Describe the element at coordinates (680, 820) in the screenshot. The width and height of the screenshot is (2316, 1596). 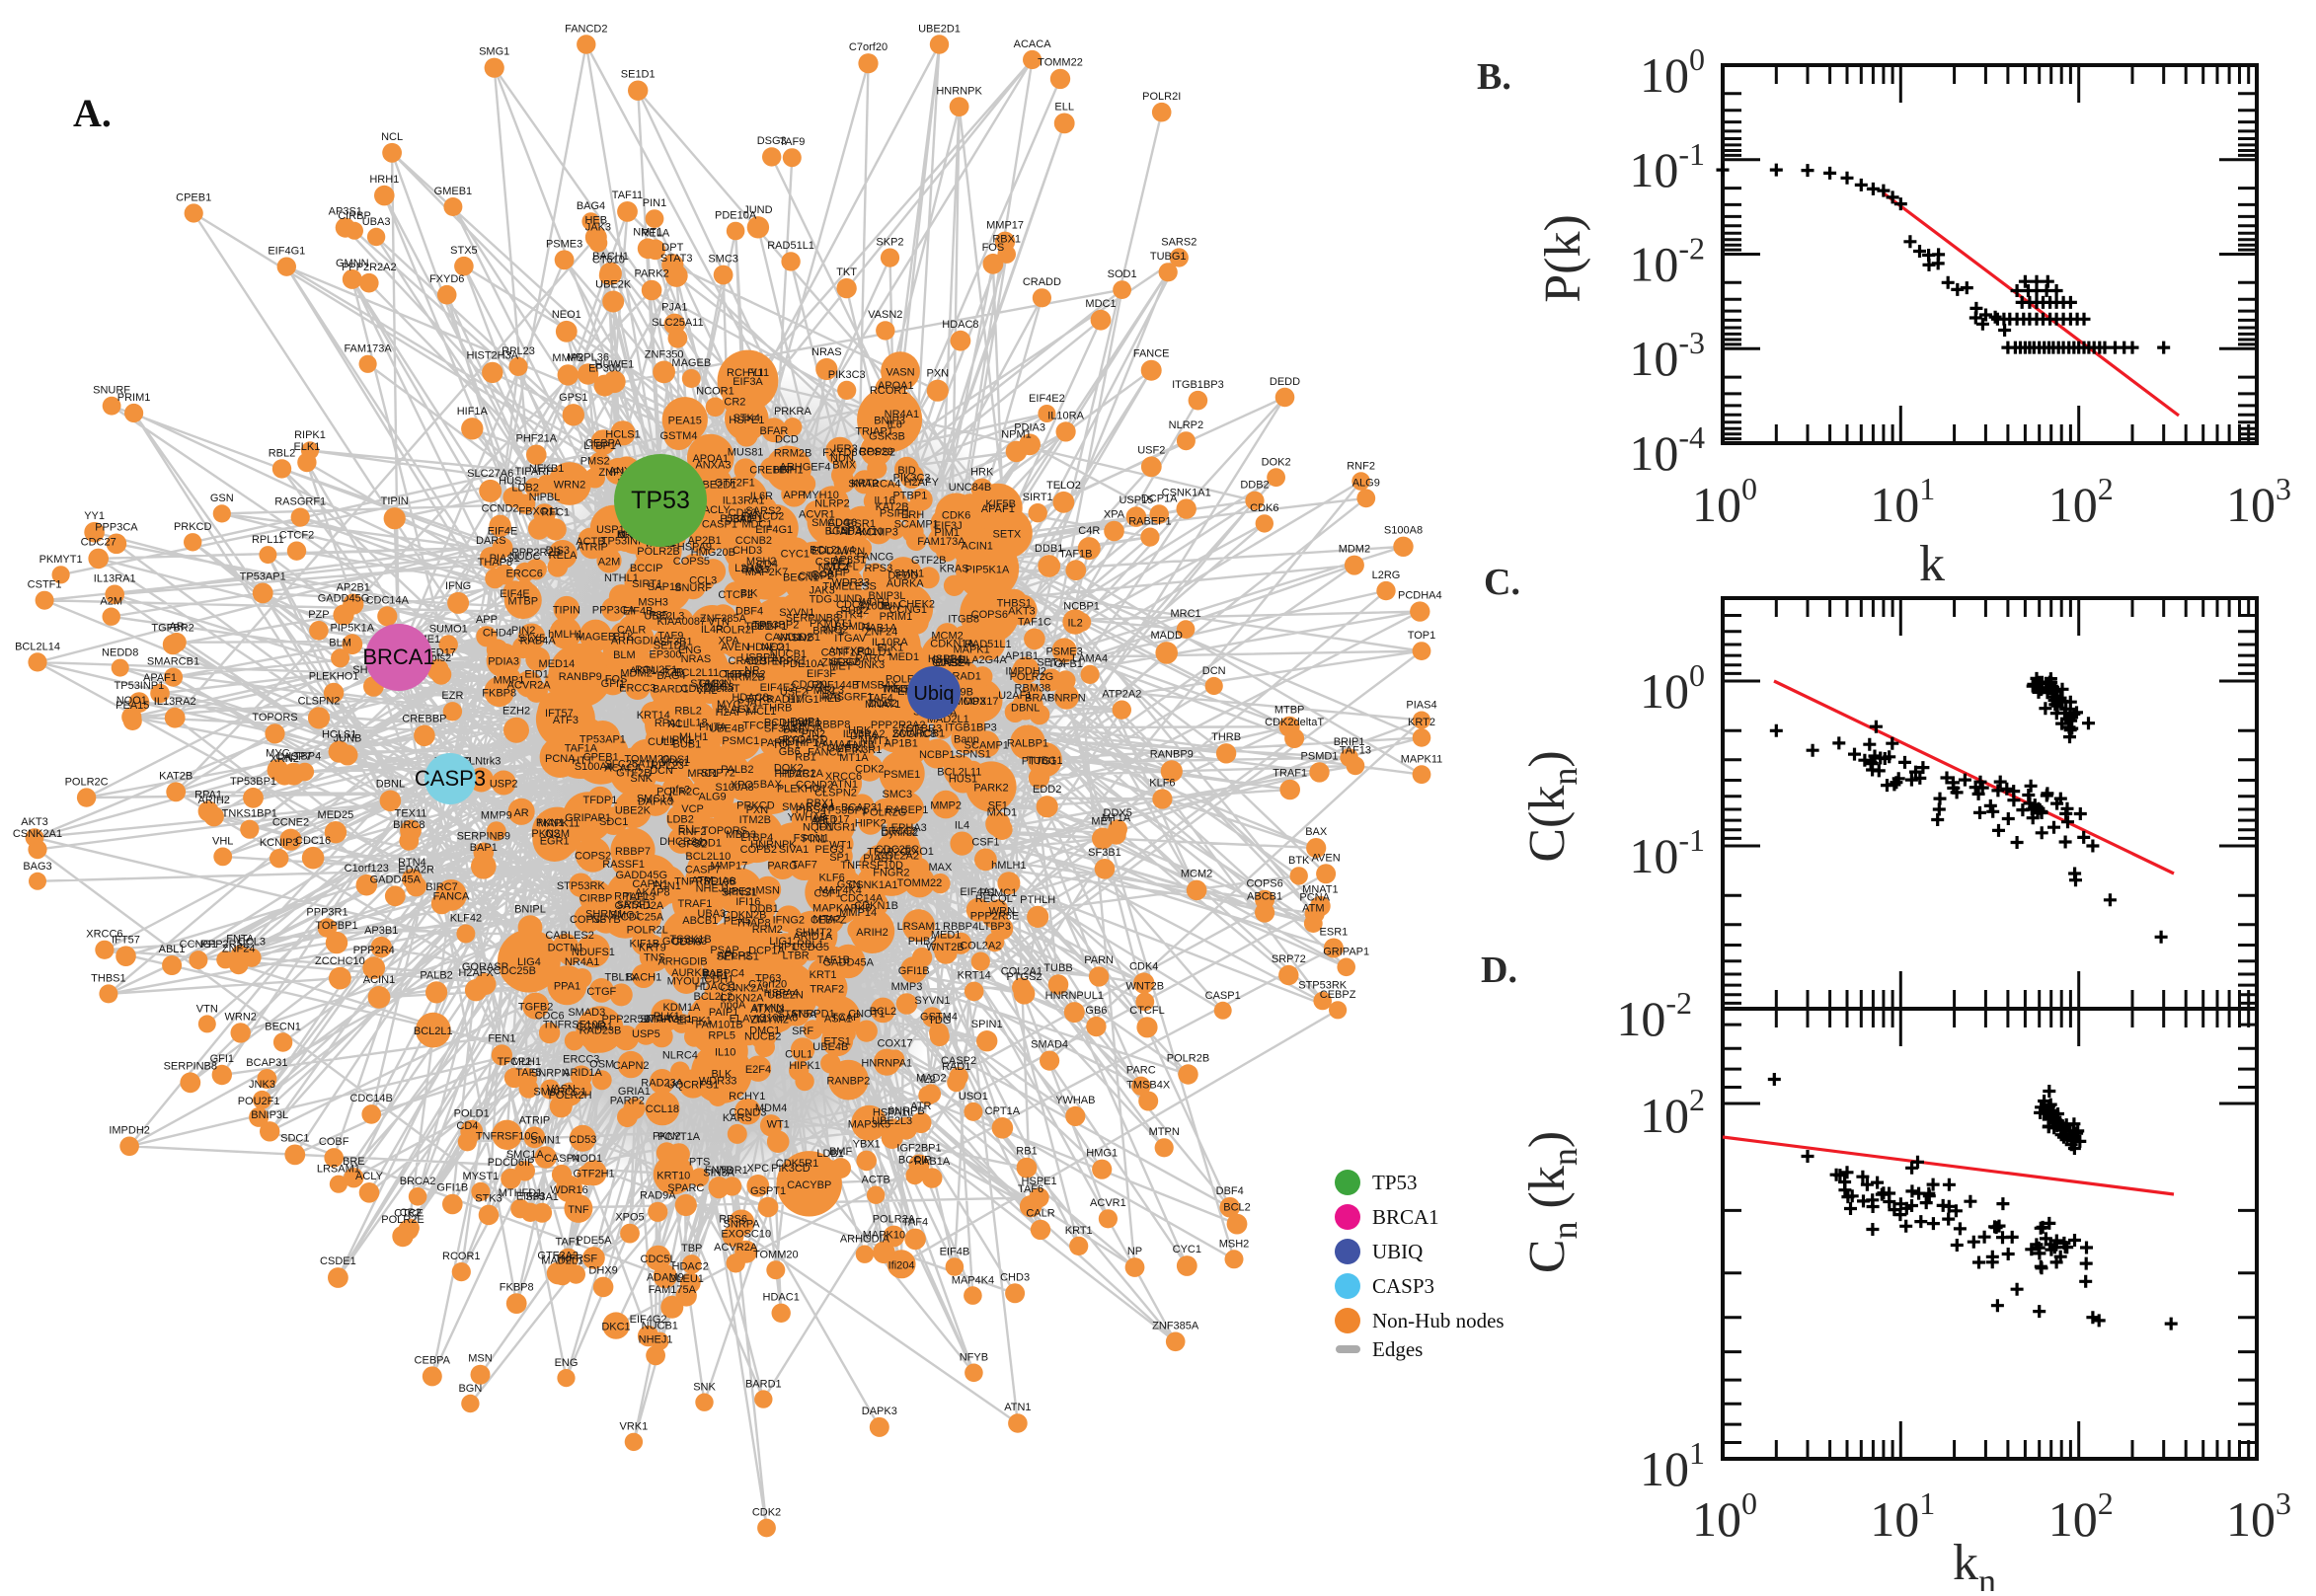
I see `svg-text: LDB2` at that location.